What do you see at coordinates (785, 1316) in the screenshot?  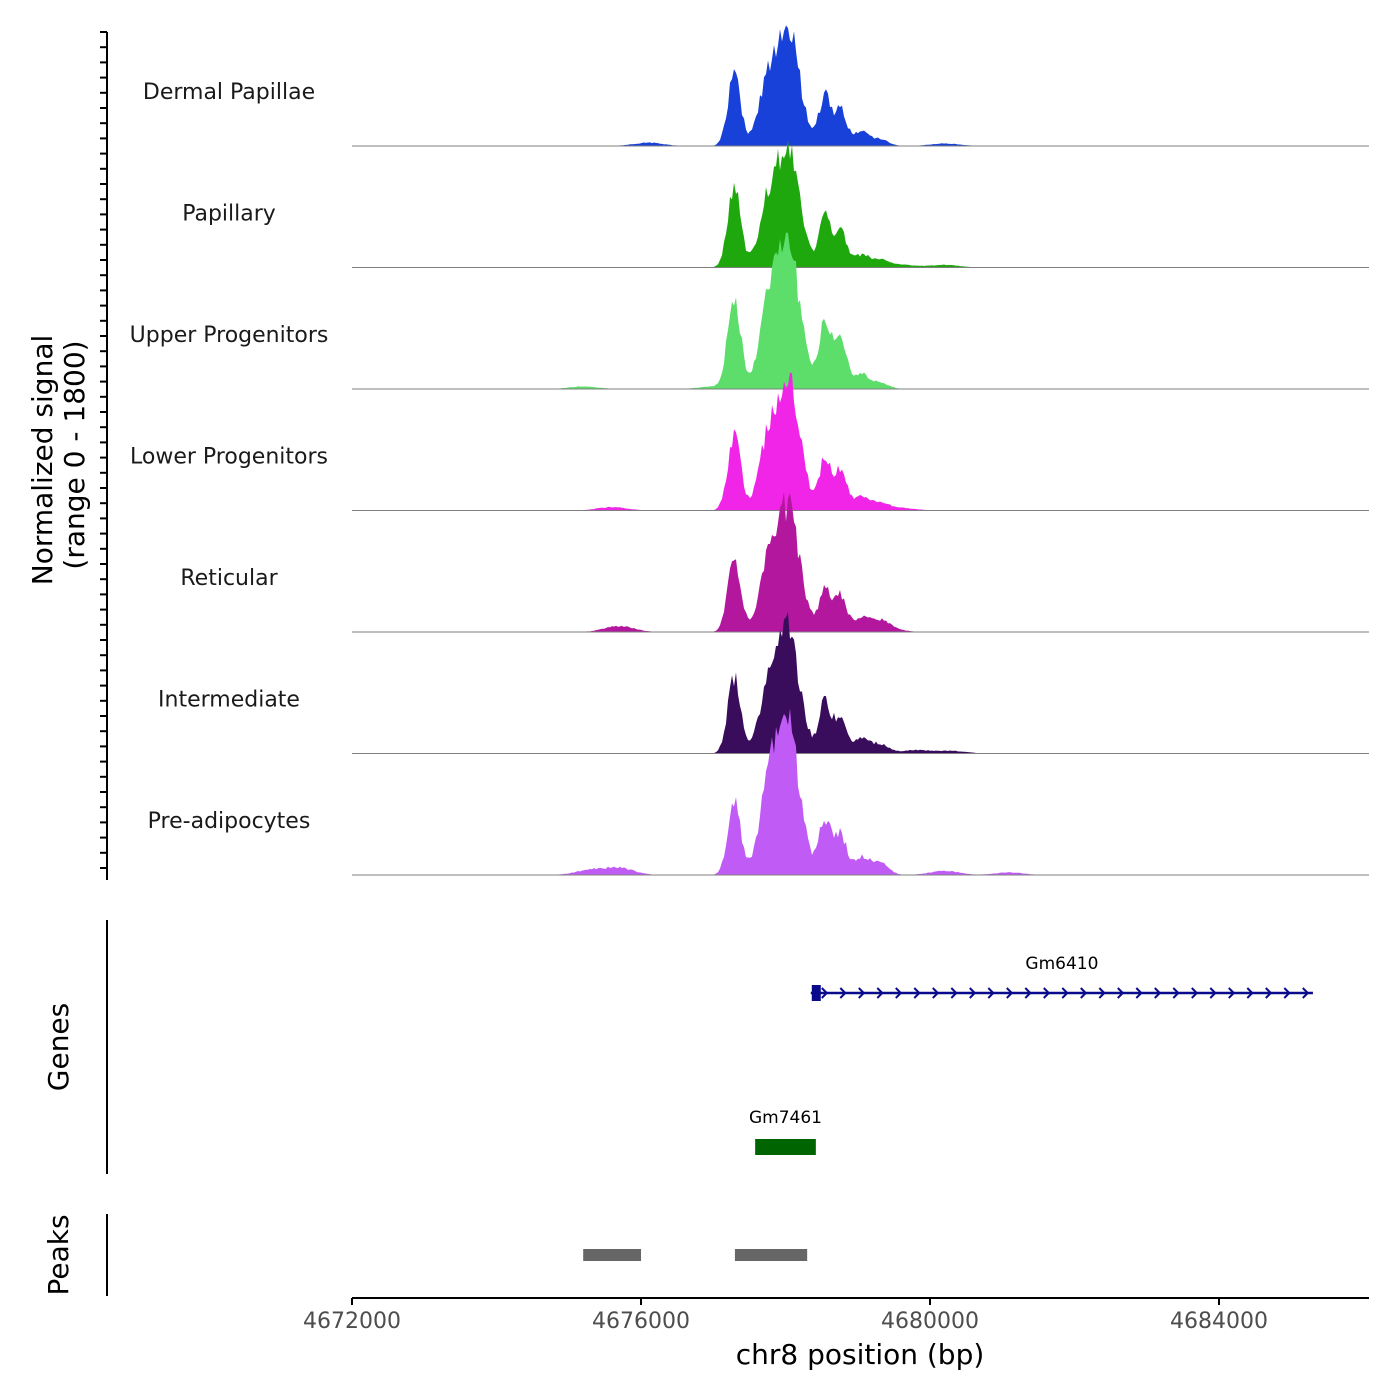 I see `x-axis-ticks: 4672000 4676000 4680000 4684000` at bounding box center [785, 1316].